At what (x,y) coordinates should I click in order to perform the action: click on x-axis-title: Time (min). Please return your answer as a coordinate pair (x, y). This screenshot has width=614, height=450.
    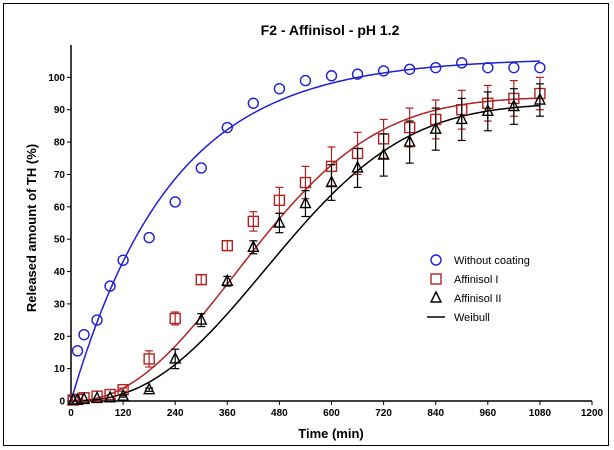
    Looking at the image, I should click on (331, 433).